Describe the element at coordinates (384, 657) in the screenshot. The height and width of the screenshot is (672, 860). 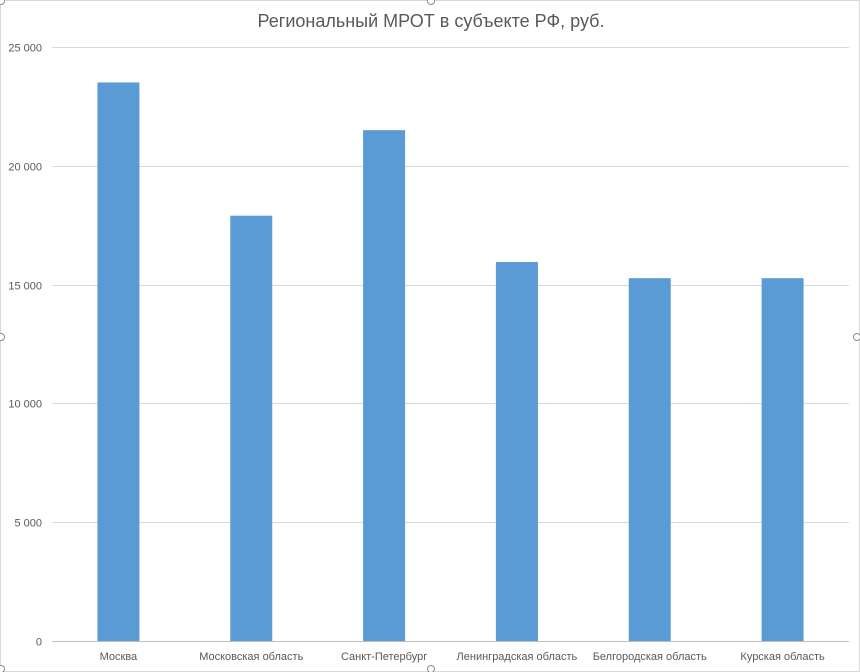
I see `x-tick-label: Санкт-Петербург` at that location.